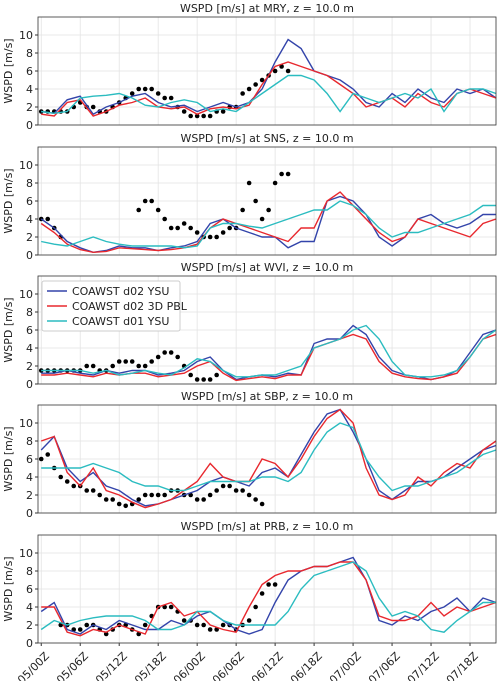  Describe the element at coordinates (462, 665) in the screenshot. I see `x-tick-label: 07/18Z` at that location.